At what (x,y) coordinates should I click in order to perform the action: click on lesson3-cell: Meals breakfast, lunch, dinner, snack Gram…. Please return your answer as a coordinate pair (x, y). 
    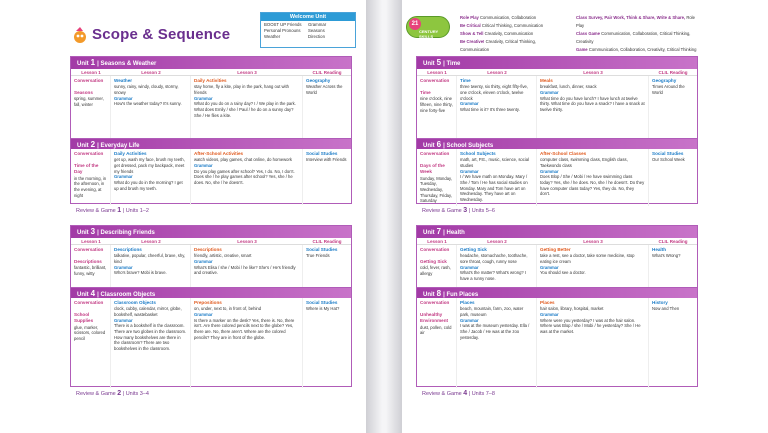
    Looking at the image, I should click on (593, 107).